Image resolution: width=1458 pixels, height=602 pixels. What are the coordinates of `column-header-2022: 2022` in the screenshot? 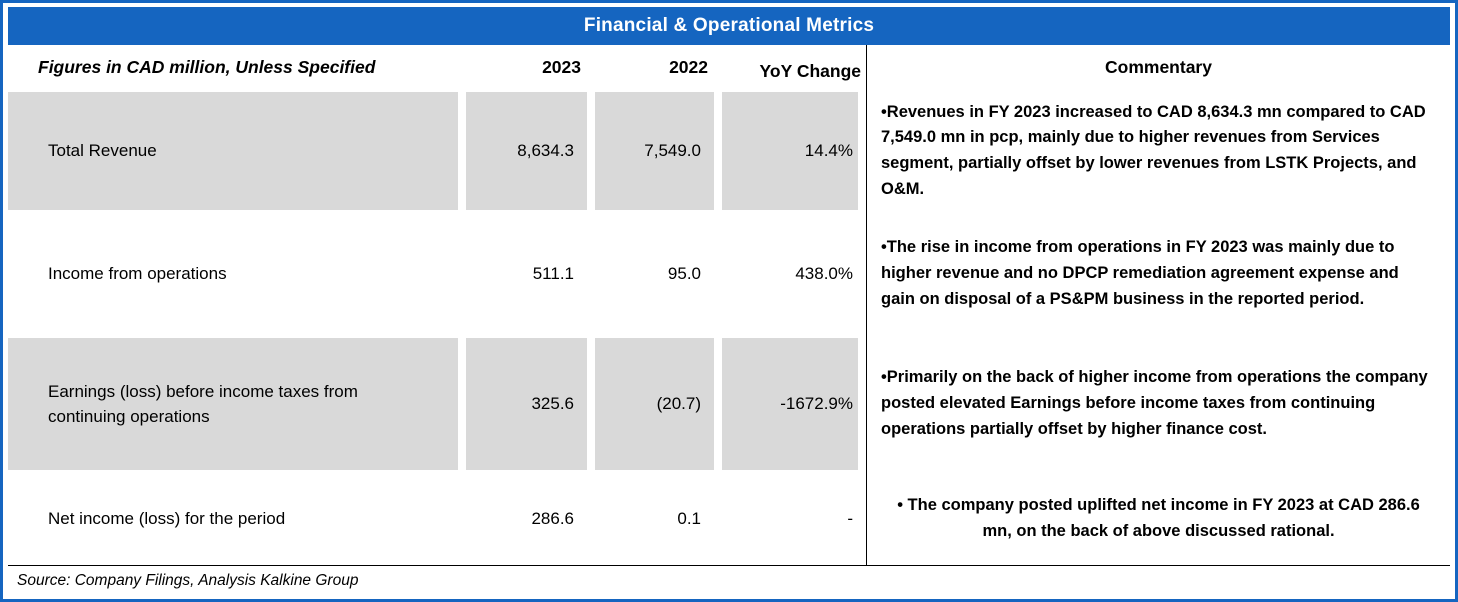 It's located at (688, 66).